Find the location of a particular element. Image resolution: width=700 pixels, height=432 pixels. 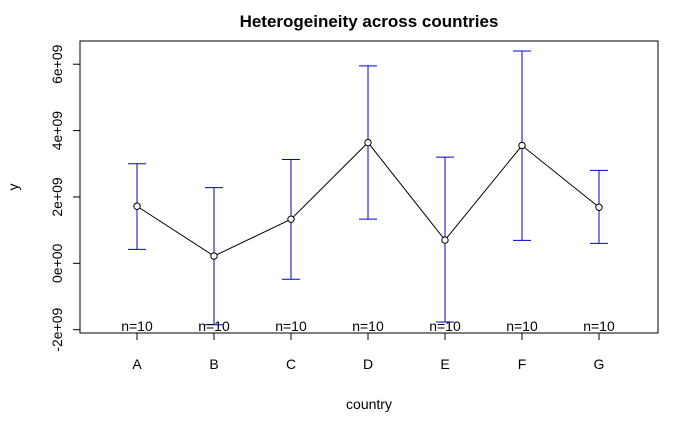

x-tick-label: B is located at coordinates (213, 364).